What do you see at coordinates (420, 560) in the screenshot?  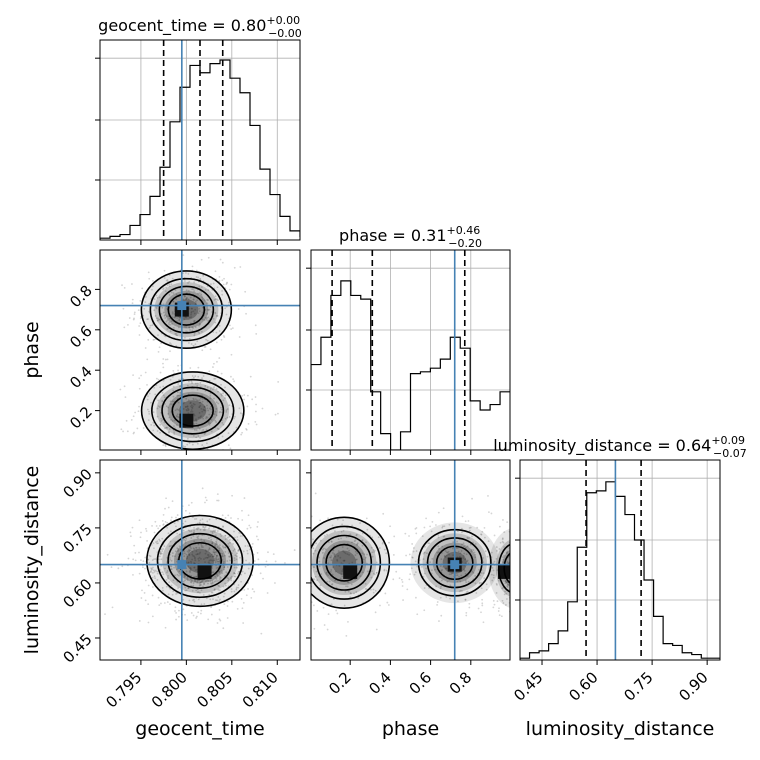 I see `pair-panel-phase-luminosity_distance-plot-area` at bounding box center [420, 560].